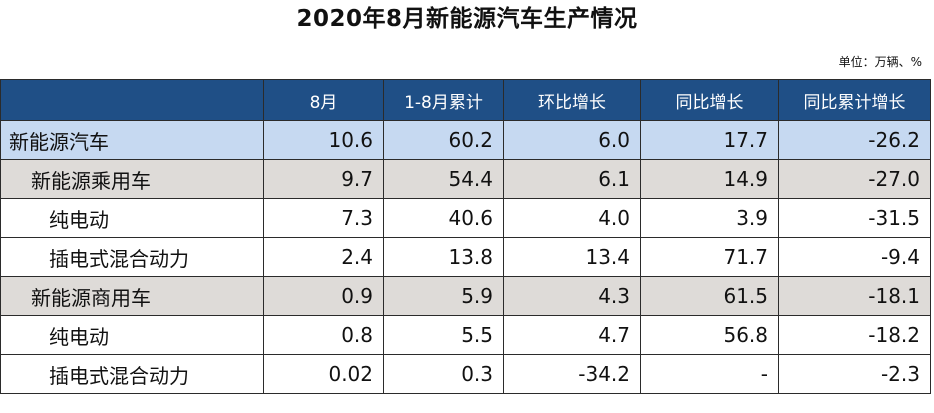 This screenshot has width=934, height=413. I want to click on cell-cumulative: 5.5, so click(443, 335).